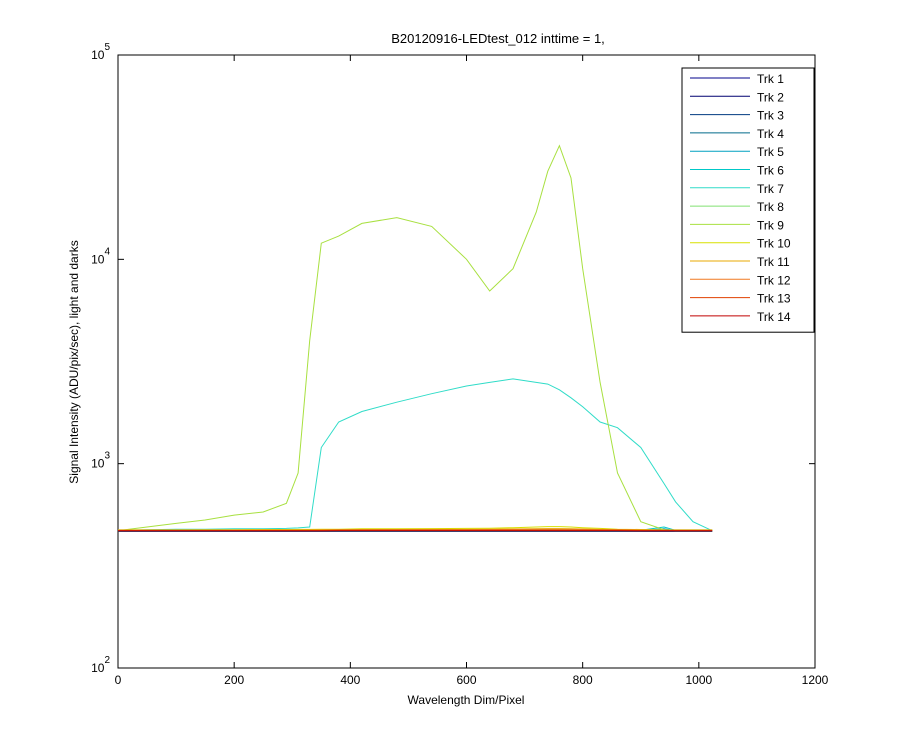 This screenshot has width=900, height=750. Describe the element at coordinates (770, 189) in the screenshot. I see `legend-label: Trk 7` at that location.